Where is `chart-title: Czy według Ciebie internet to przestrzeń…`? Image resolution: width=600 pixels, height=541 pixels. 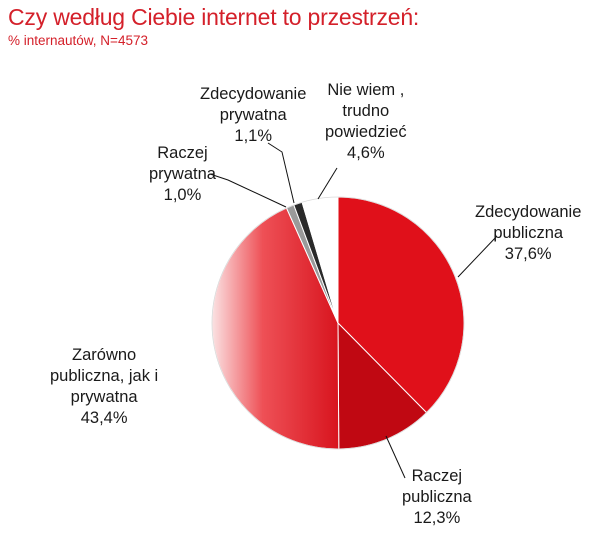
chart-title: Czy według Ciebie internet to przestrzeń… is located at coordinates (214, 17).